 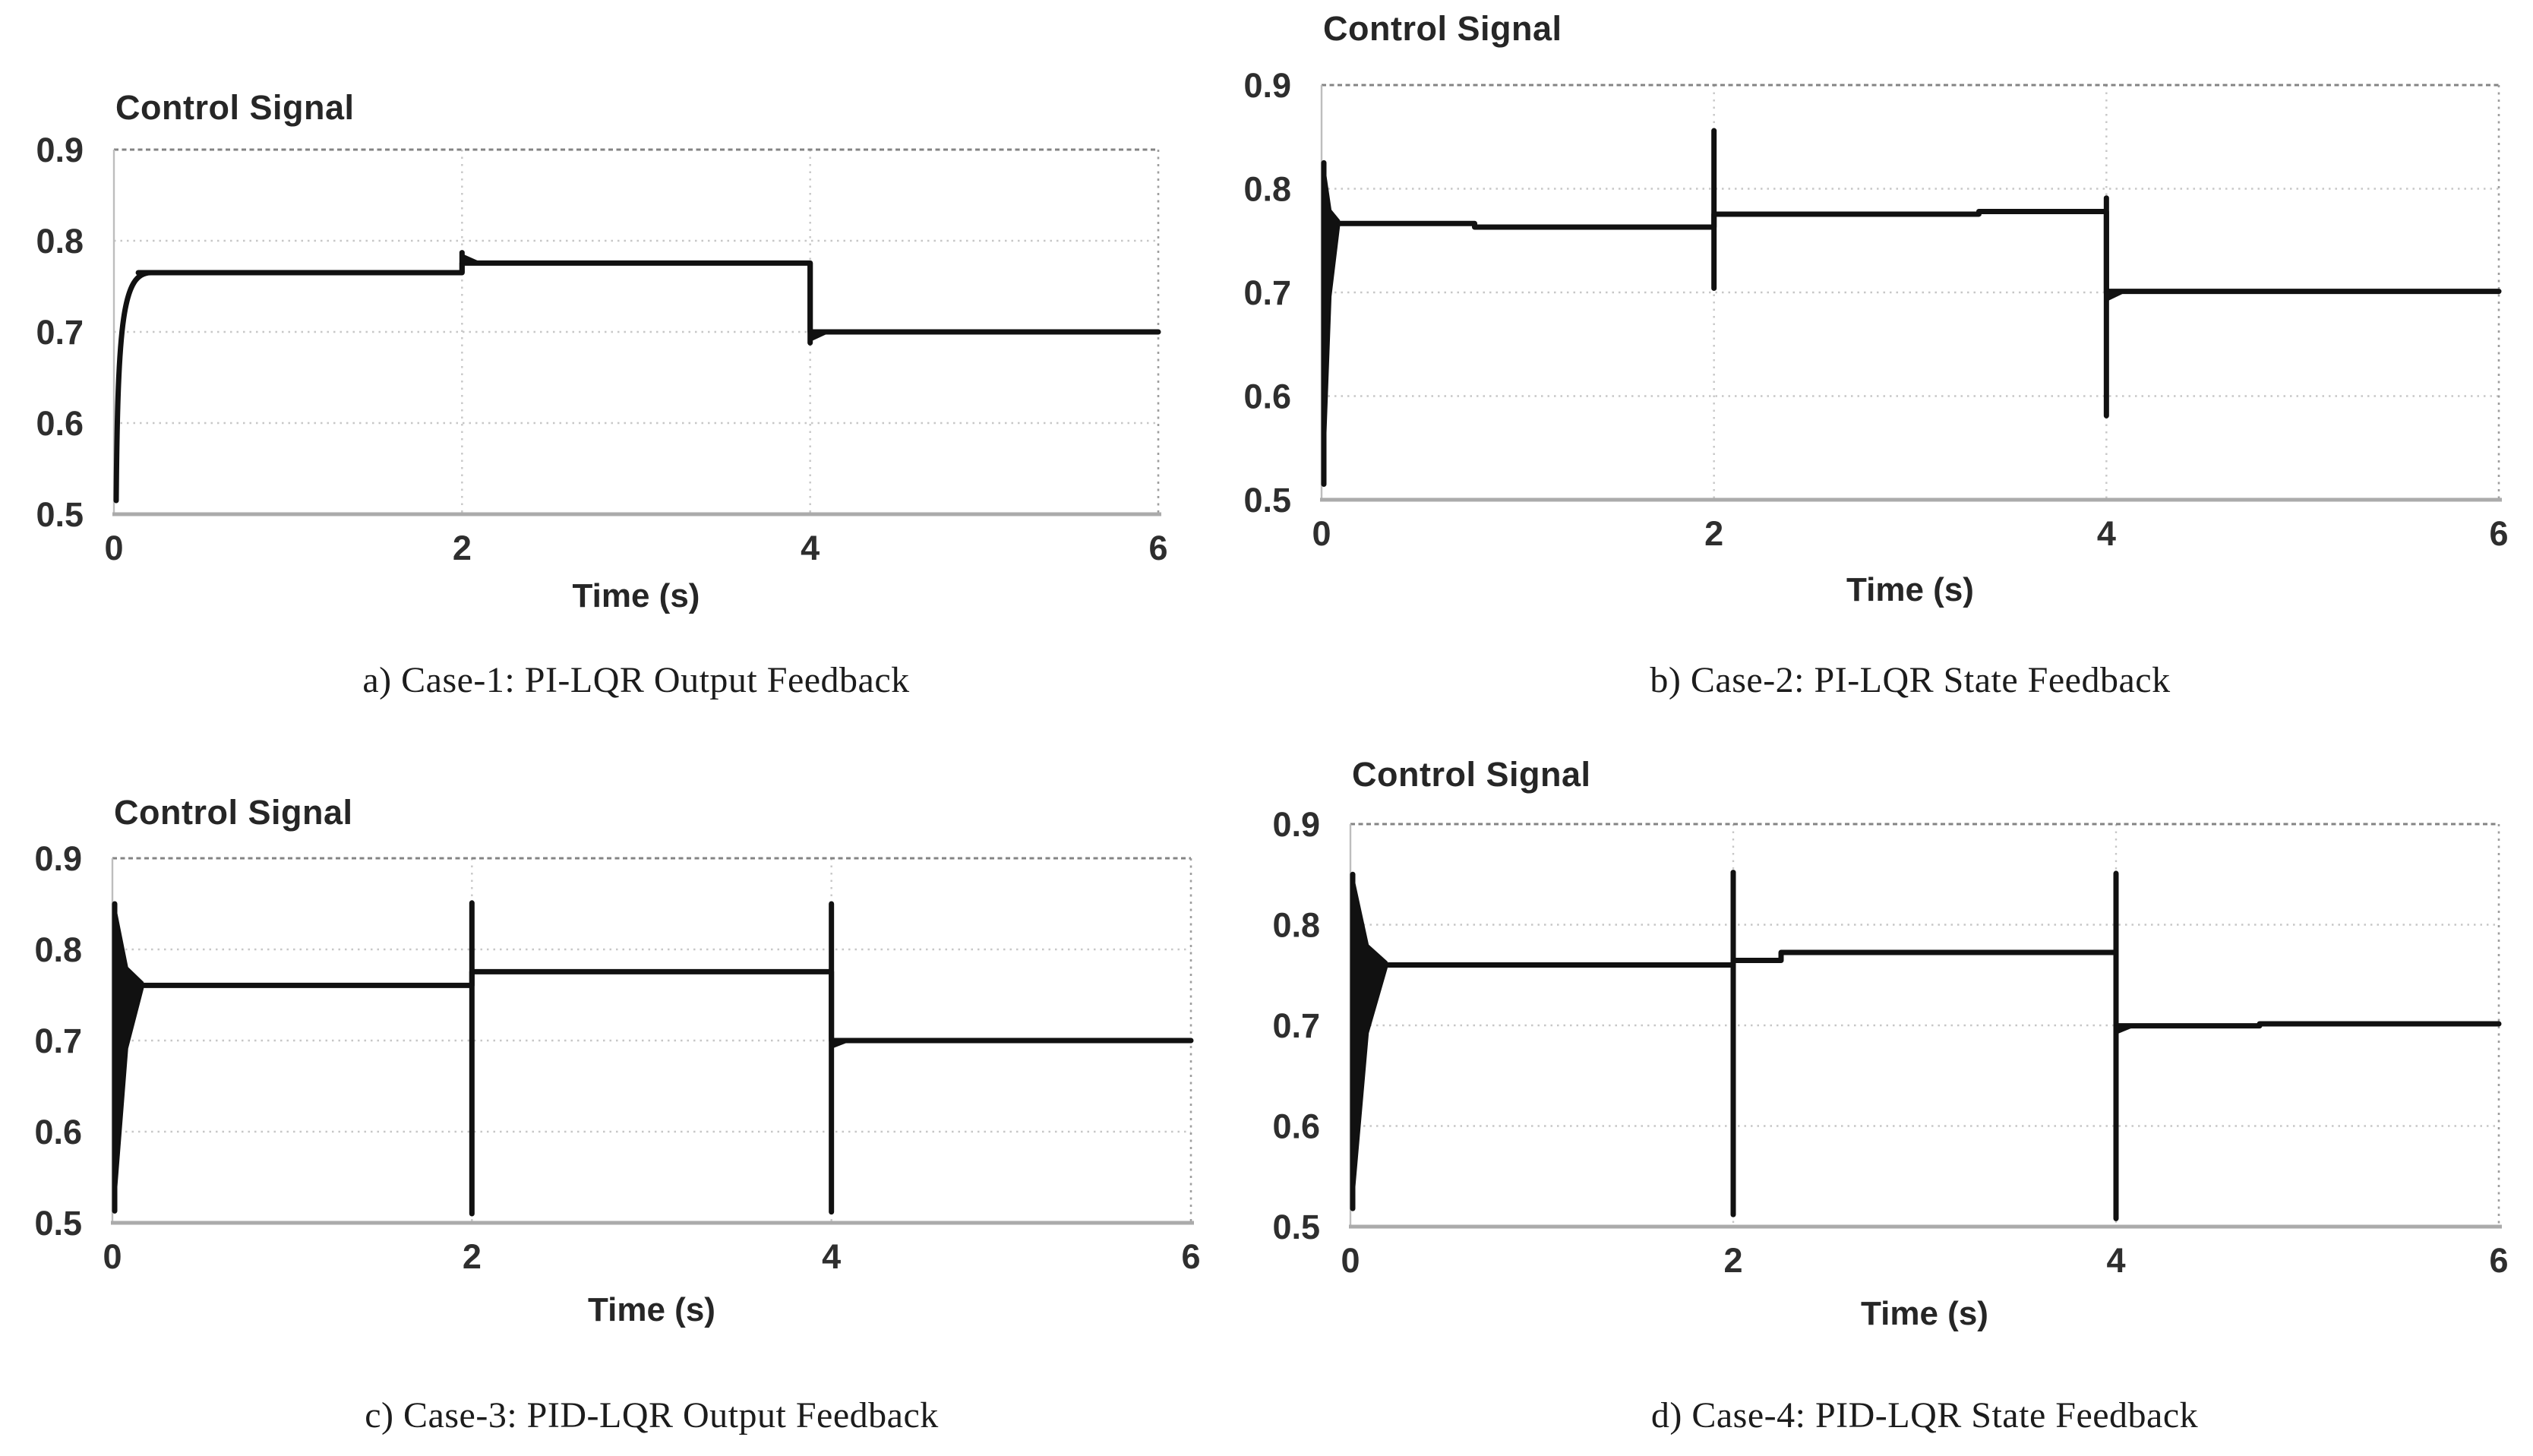 I want to click on initial-oscillation, so click(x=1370, y=1041).